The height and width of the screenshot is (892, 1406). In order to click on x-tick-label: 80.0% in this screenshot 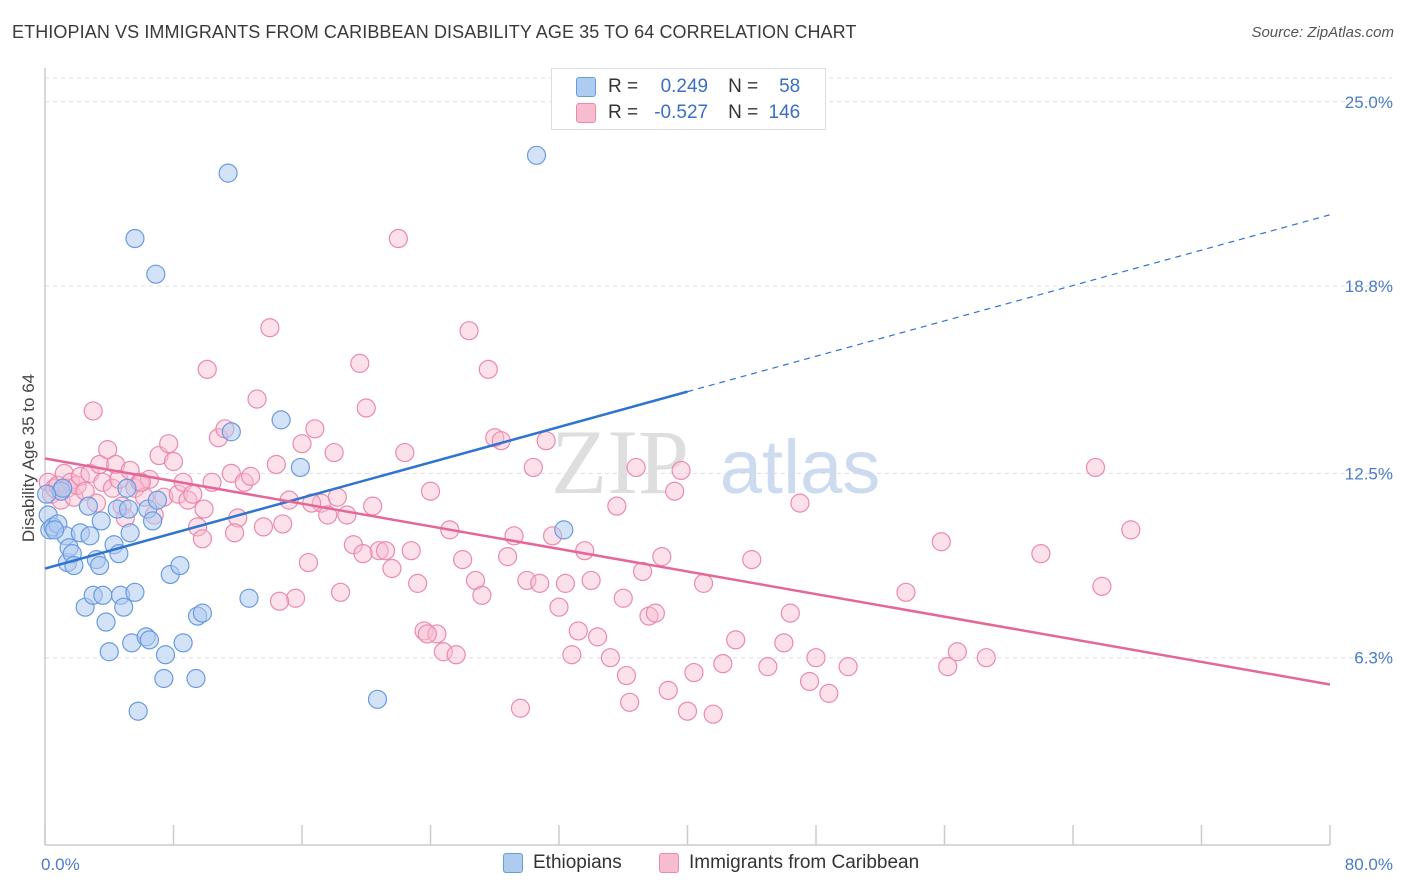, I will do `click(1369, 864)`.